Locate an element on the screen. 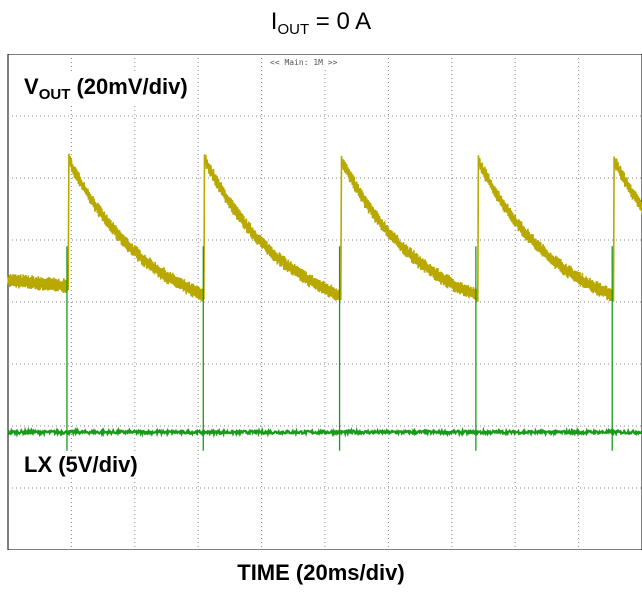 This screenshot has height=595, width=642. vout-label: VOUT (20mV/div) is located at coordinates (107, 88).